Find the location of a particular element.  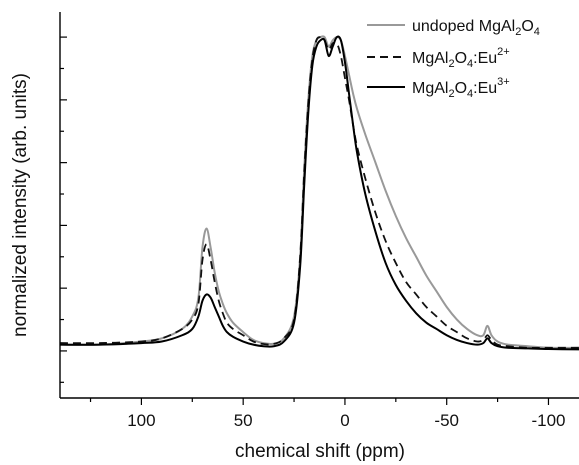

x-tick-label: -100 is located at coordinates (548, 420).